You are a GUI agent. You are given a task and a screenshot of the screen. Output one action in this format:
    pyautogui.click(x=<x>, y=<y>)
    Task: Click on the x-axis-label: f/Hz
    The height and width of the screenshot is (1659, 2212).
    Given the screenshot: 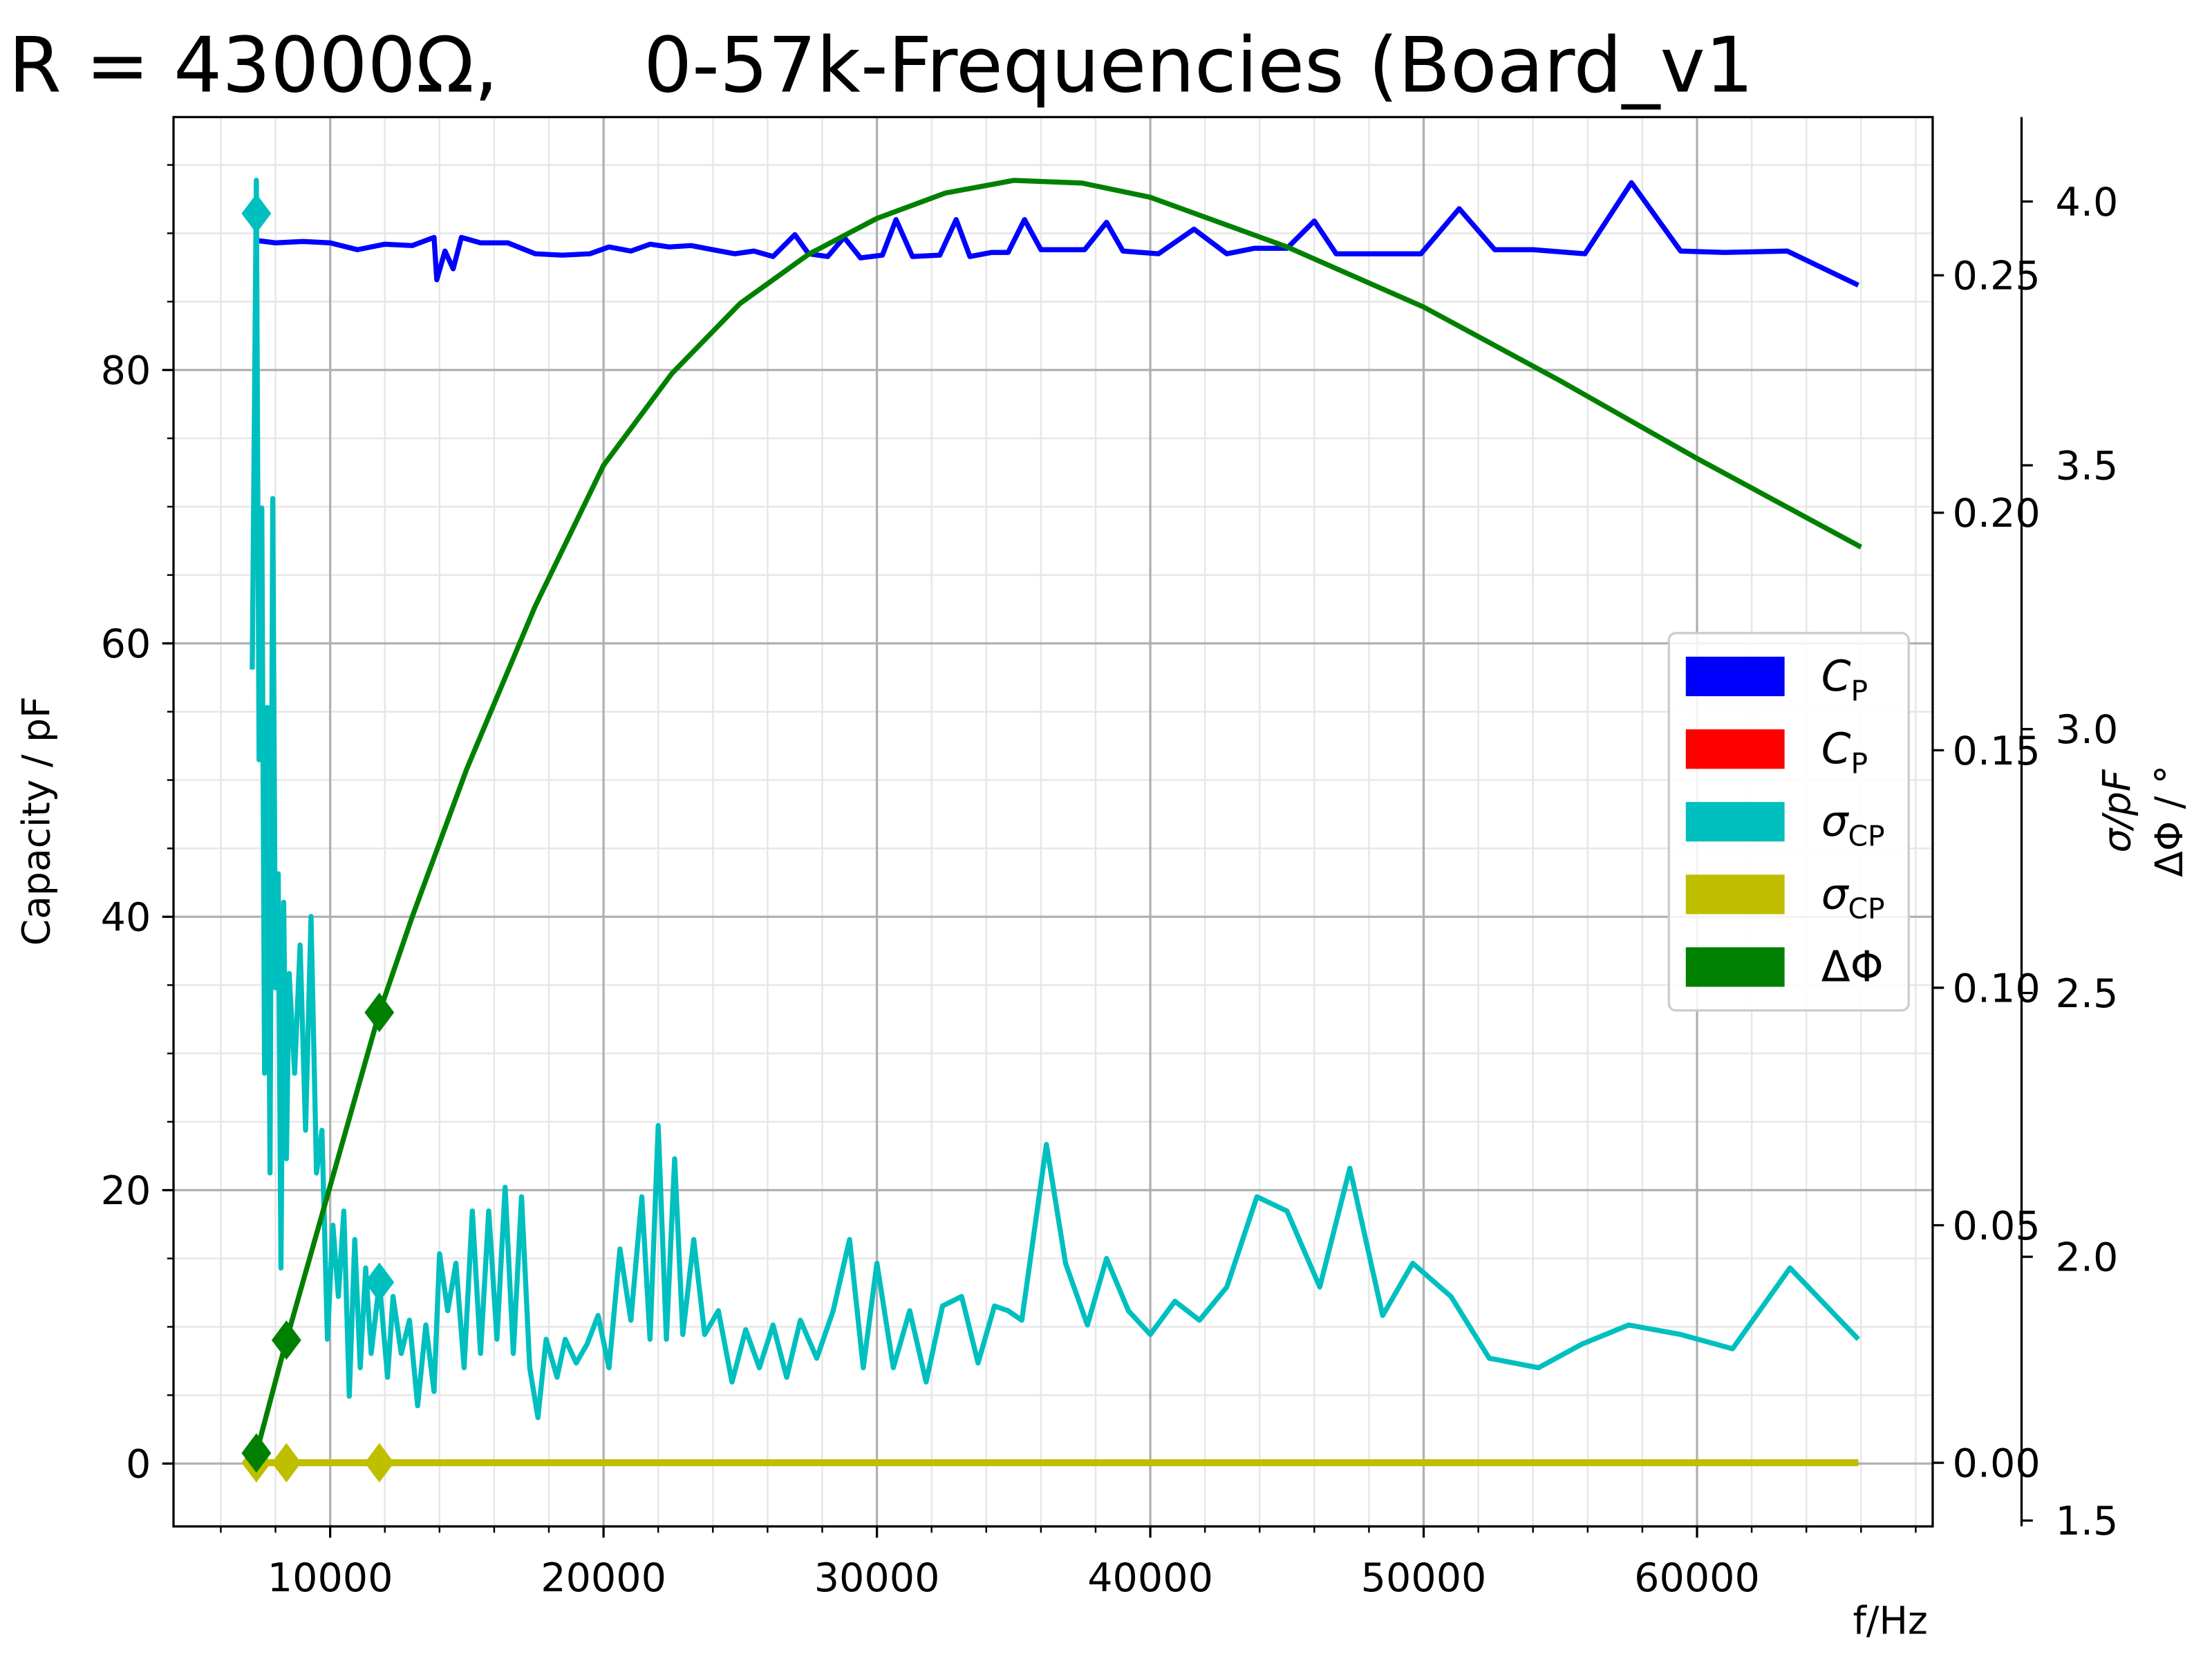 What is the action you would take?
    pyautogui.click(x=1891, y=1620)
    